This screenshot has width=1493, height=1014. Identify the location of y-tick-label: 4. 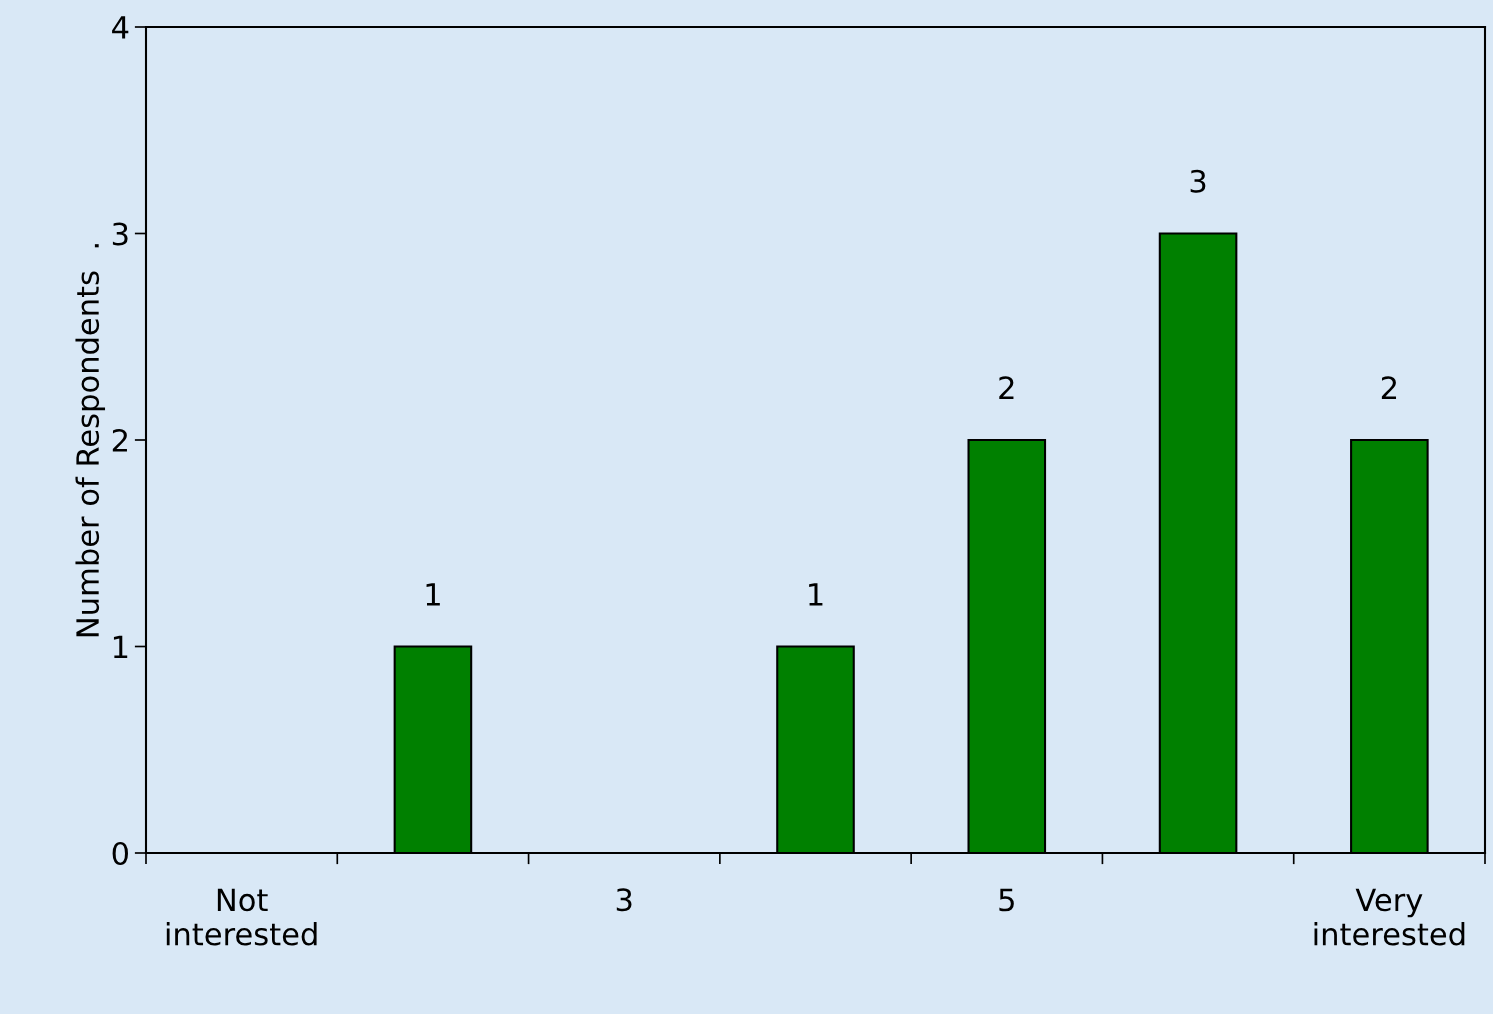
(120, 27).